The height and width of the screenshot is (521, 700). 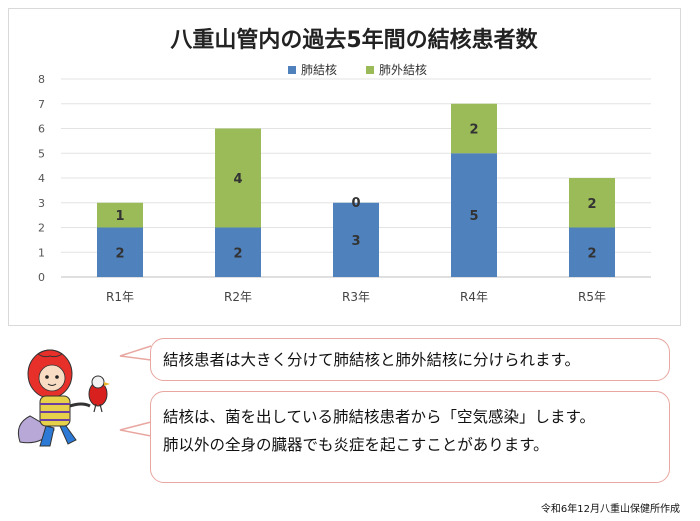 I want to click on legend-label: 肺外結核, so click(x=403, y=70).